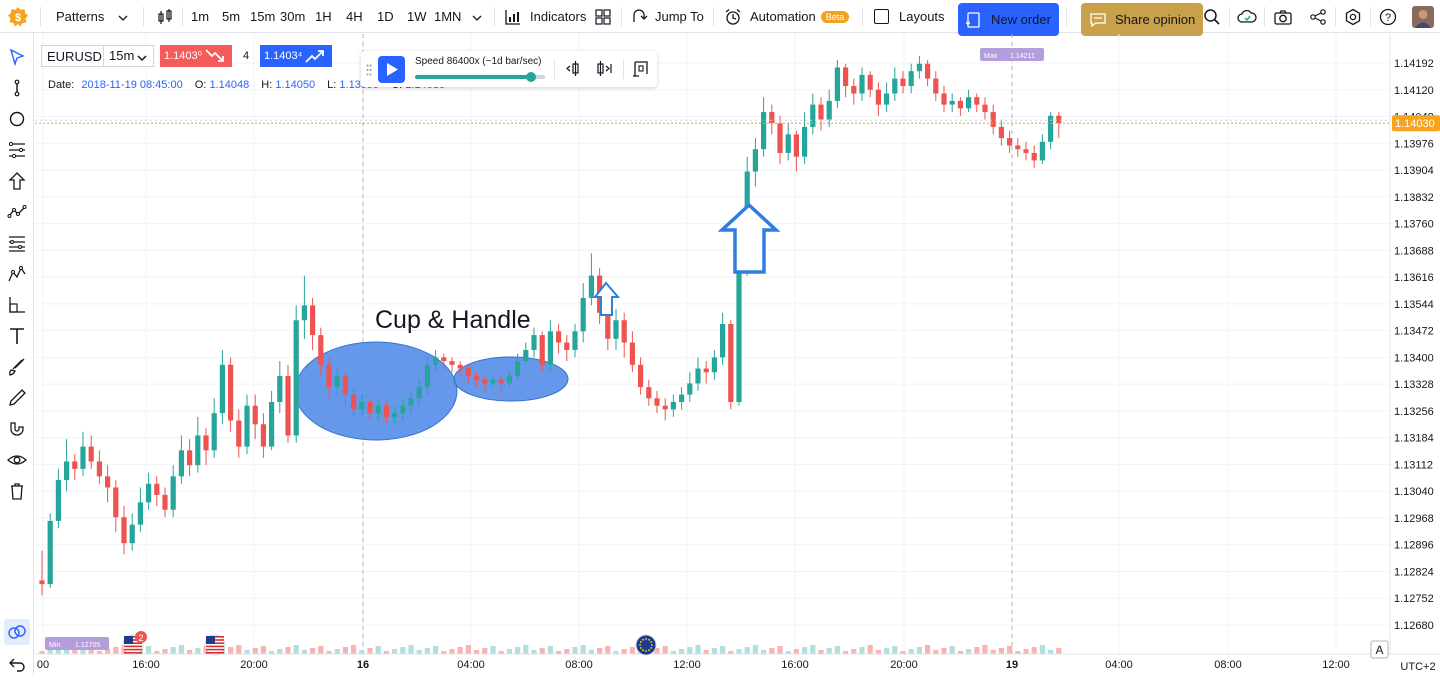 This screenshot has width=1440, height=680. What do you see at coordinates (1388, 16) in the screenshot?
I see `help-button: ?` at bounding box center [1388, 16].